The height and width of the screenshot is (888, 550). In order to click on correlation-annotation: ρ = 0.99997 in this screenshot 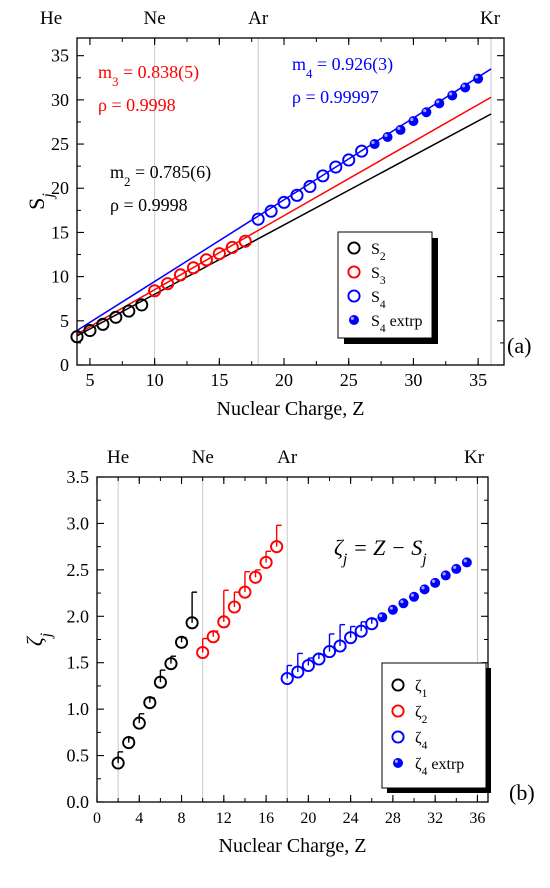, I will do `click(335, 97)`.